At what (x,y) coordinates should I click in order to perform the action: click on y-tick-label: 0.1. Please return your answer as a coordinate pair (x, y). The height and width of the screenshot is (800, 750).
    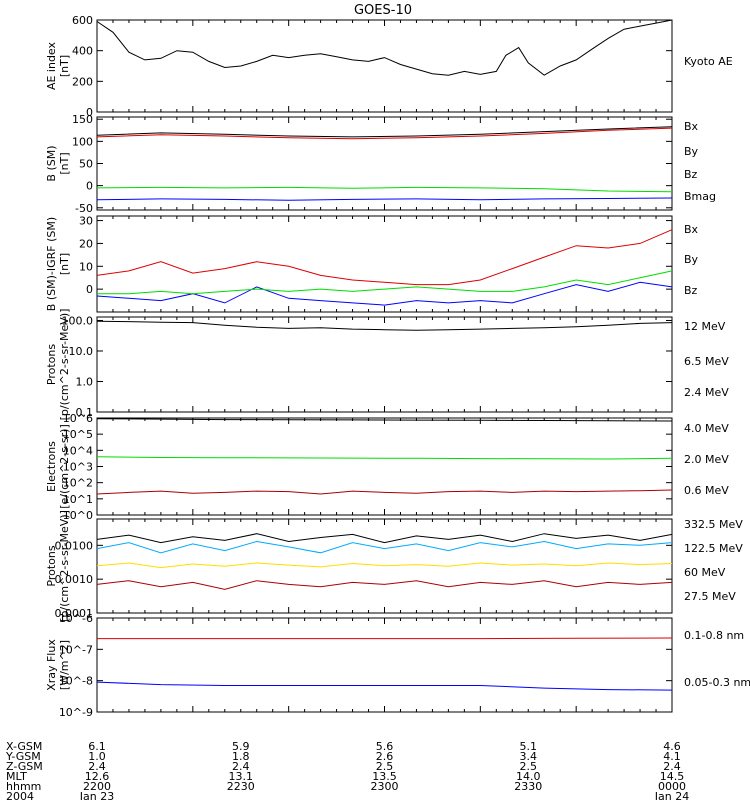
    Looking at the image, I should click on (85, 412).